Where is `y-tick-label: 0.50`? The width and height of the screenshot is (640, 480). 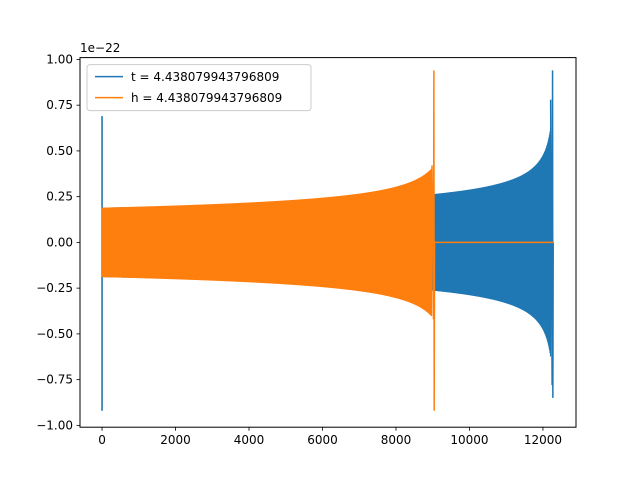 y-tick-label: 0.50 is located at coordinates (59, 151).